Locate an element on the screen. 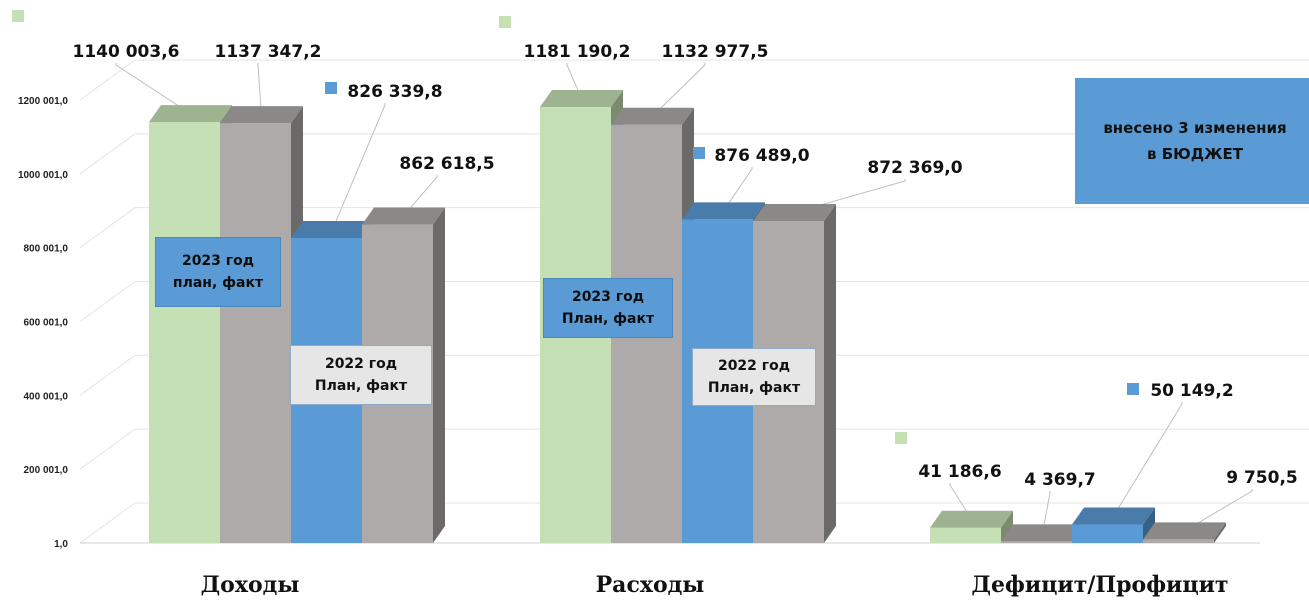 The height and width of the screenshot is (600, 1309). category-label: Расходы is located at coordinates (650, 585).